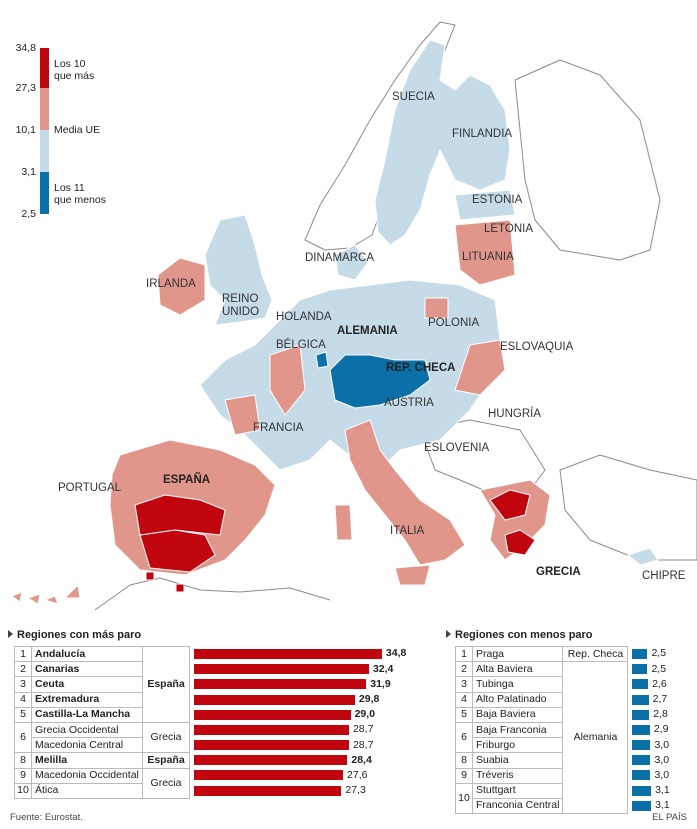 This screenshot has width=697, height=829. Describe the element at coordinates (396, 653) in the screenshot. I see `bar-value: 34,8` at that location.